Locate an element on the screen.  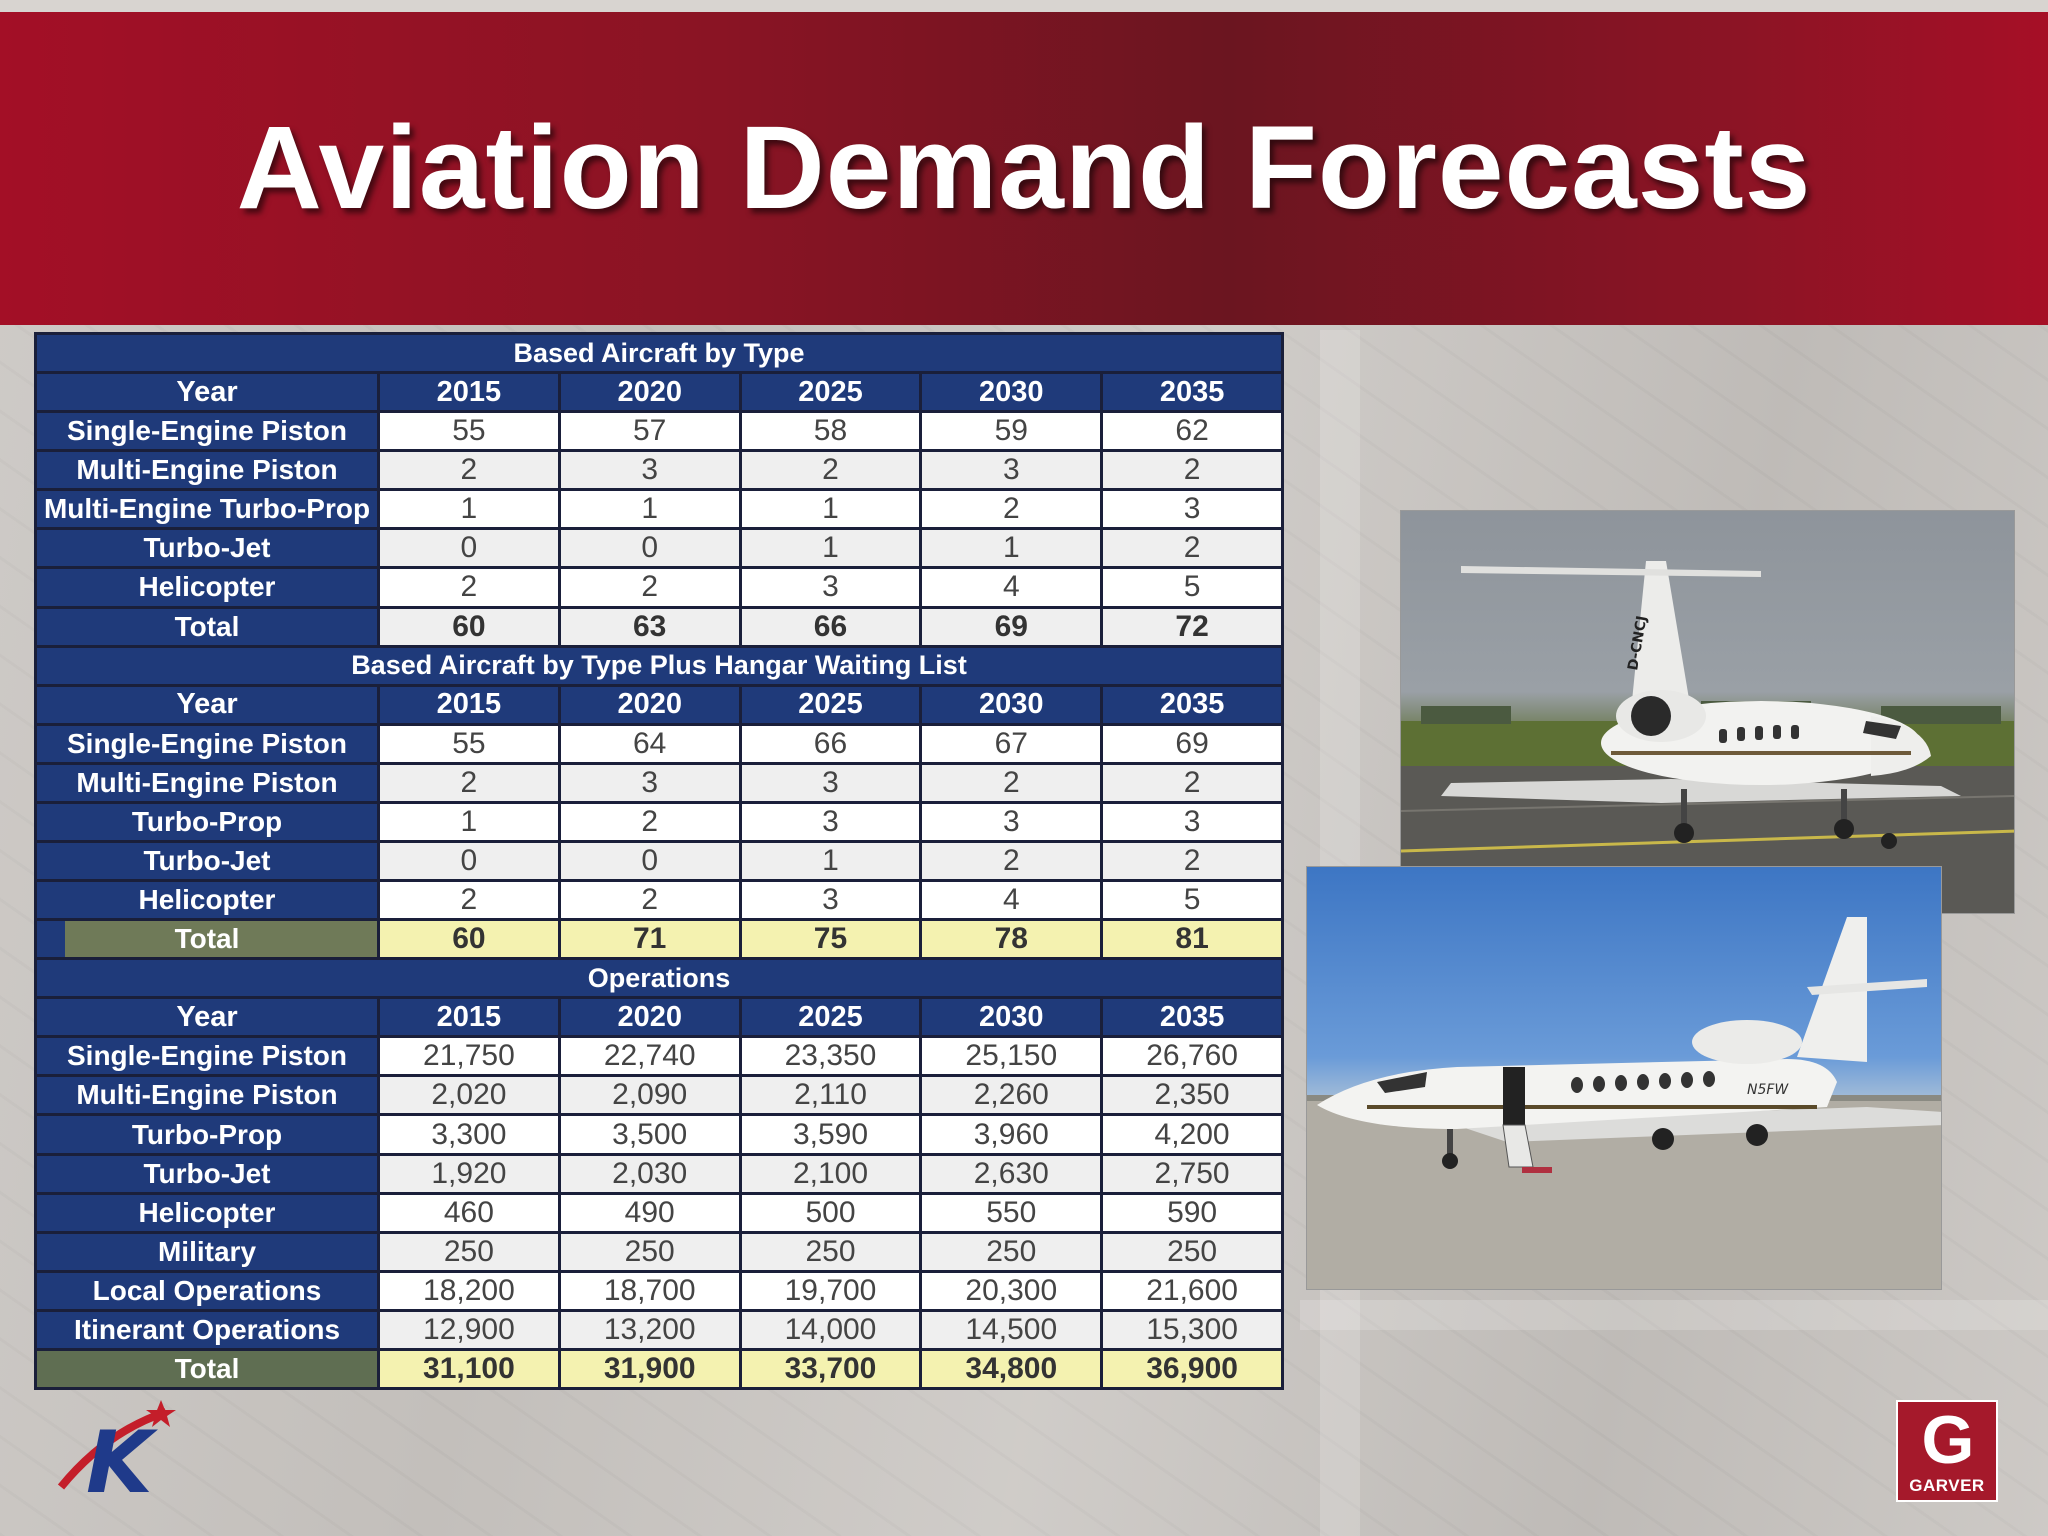
table-cell: 4 is located at coordinates (1011, 900).